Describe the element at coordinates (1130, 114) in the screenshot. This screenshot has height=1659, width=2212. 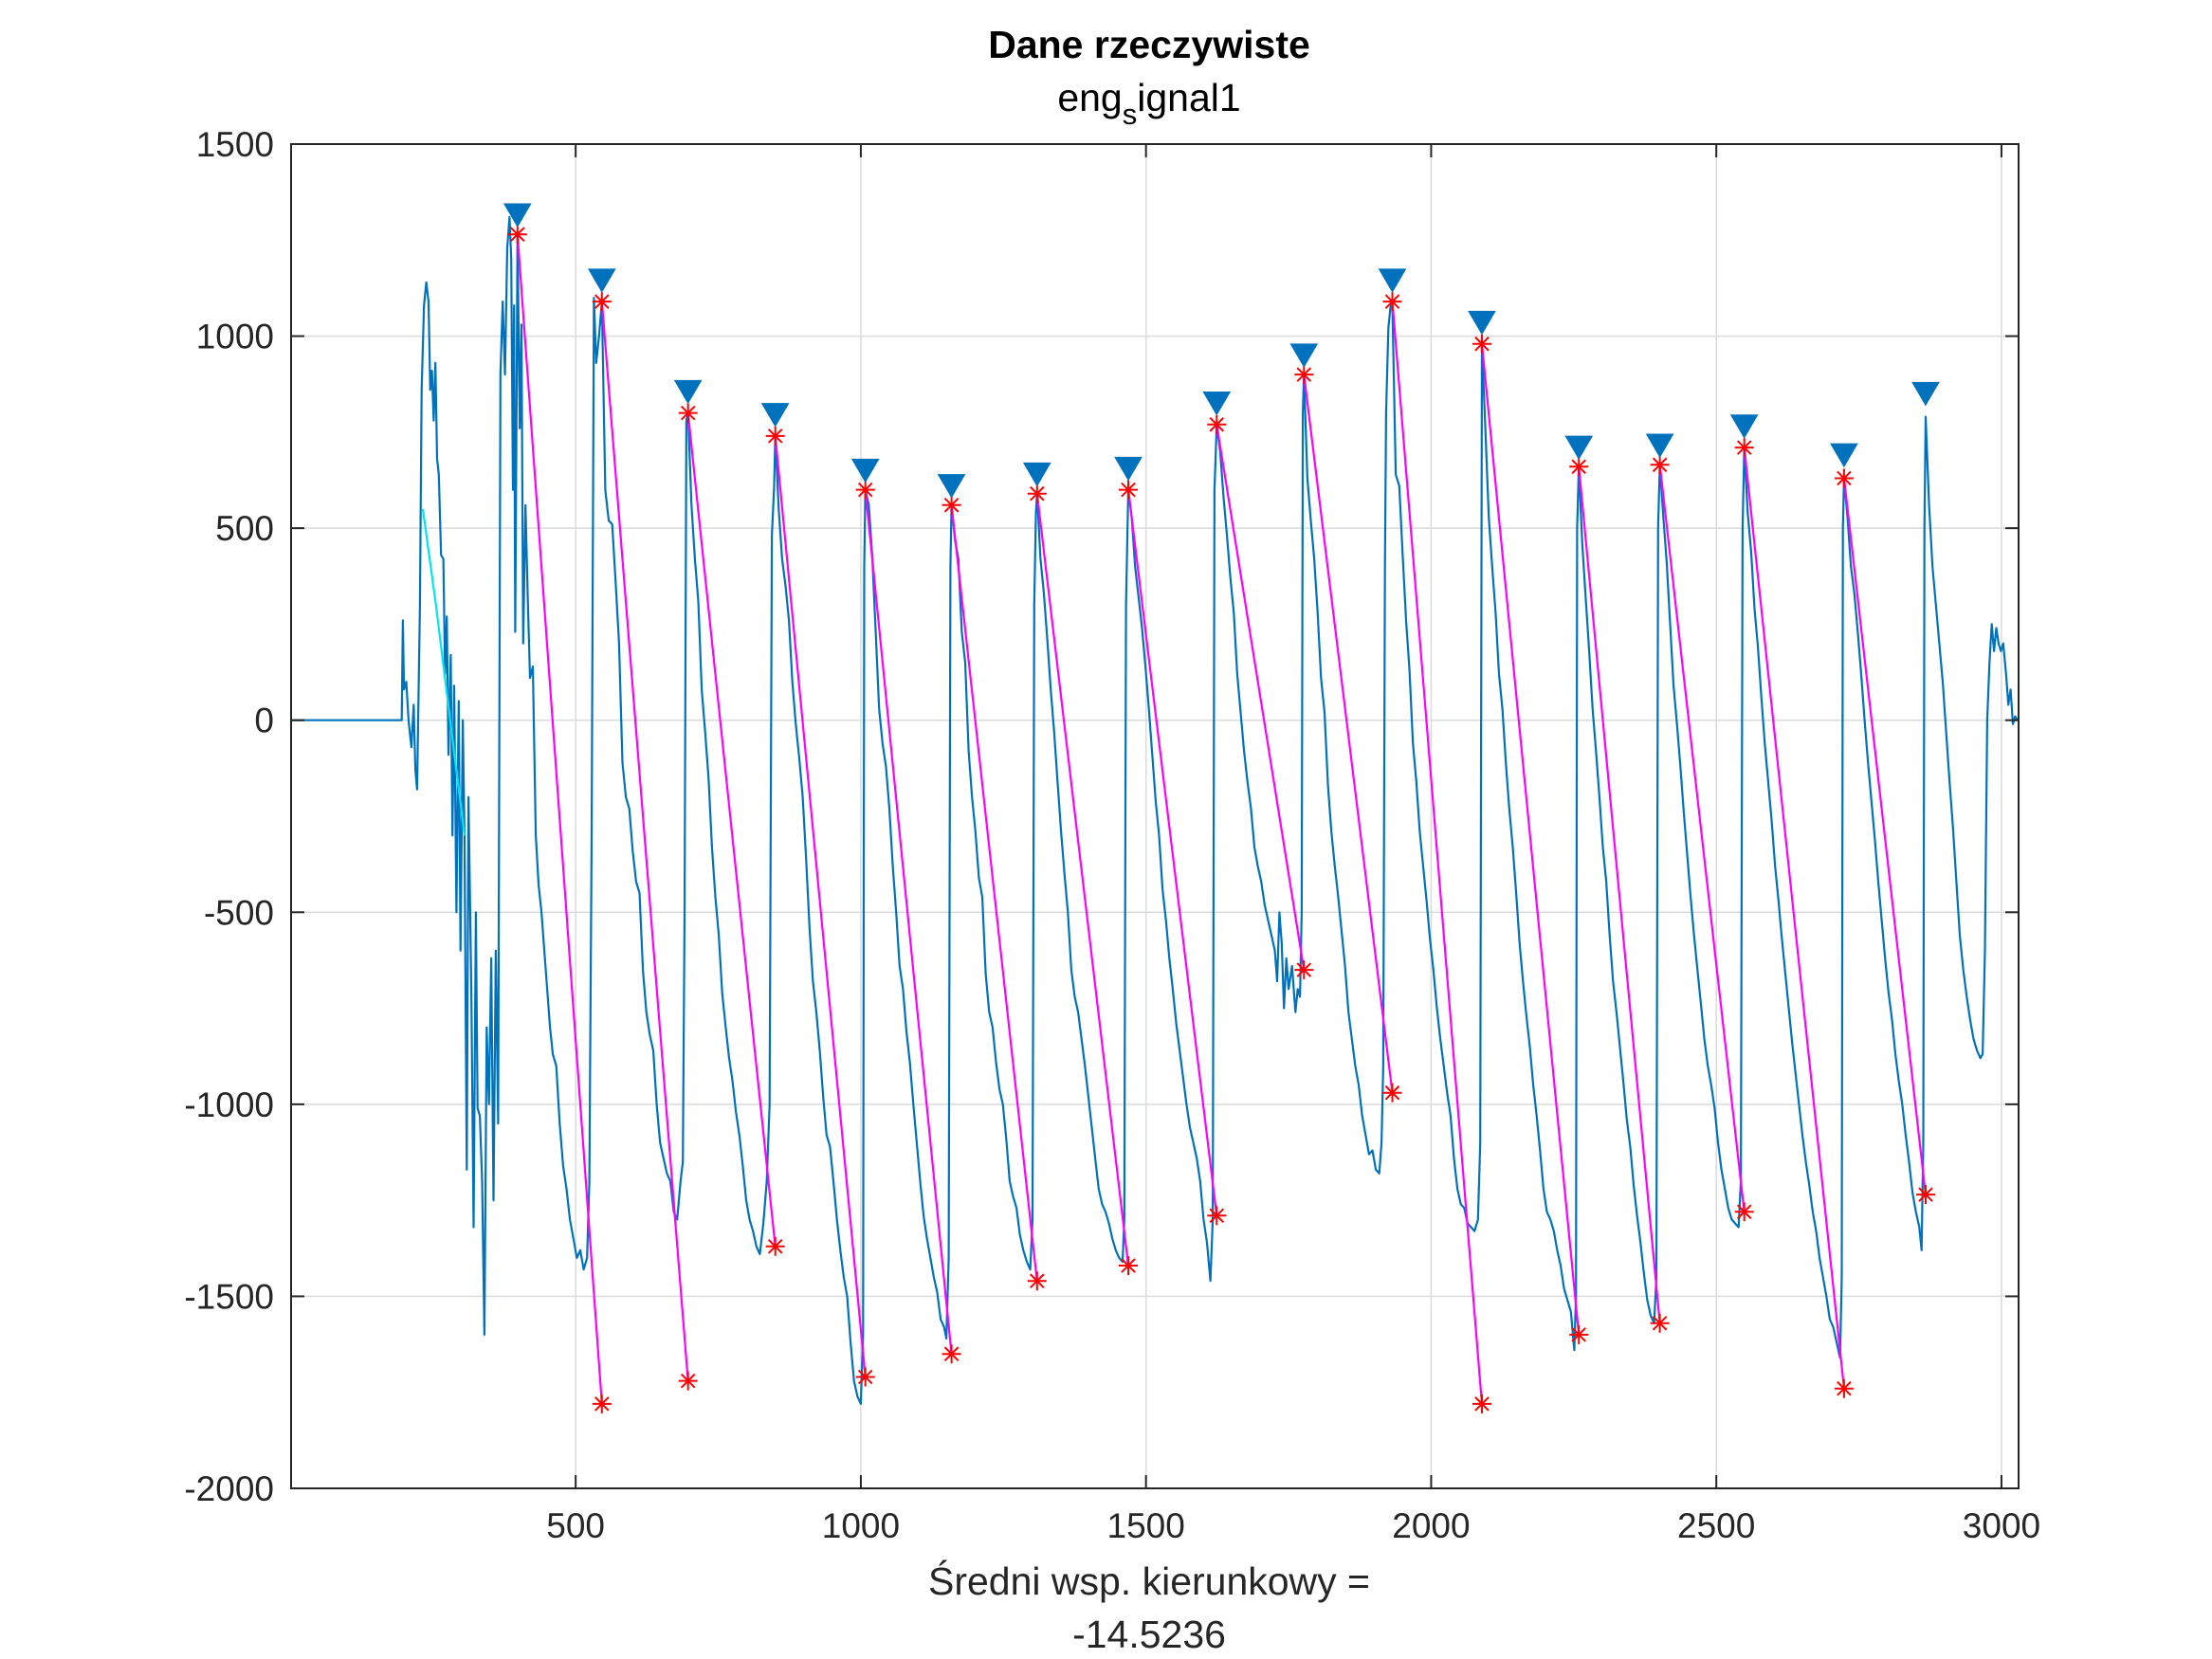
I see `subtitle-subscript: s` at that location.